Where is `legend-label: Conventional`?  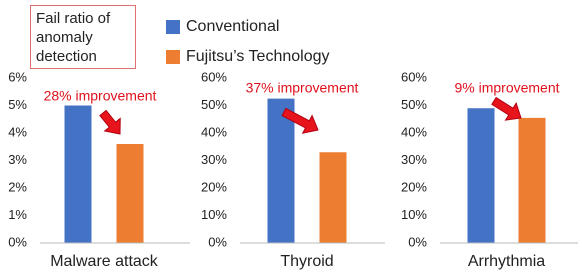
legend-label: Conventional is located at coordinates (232, 26).